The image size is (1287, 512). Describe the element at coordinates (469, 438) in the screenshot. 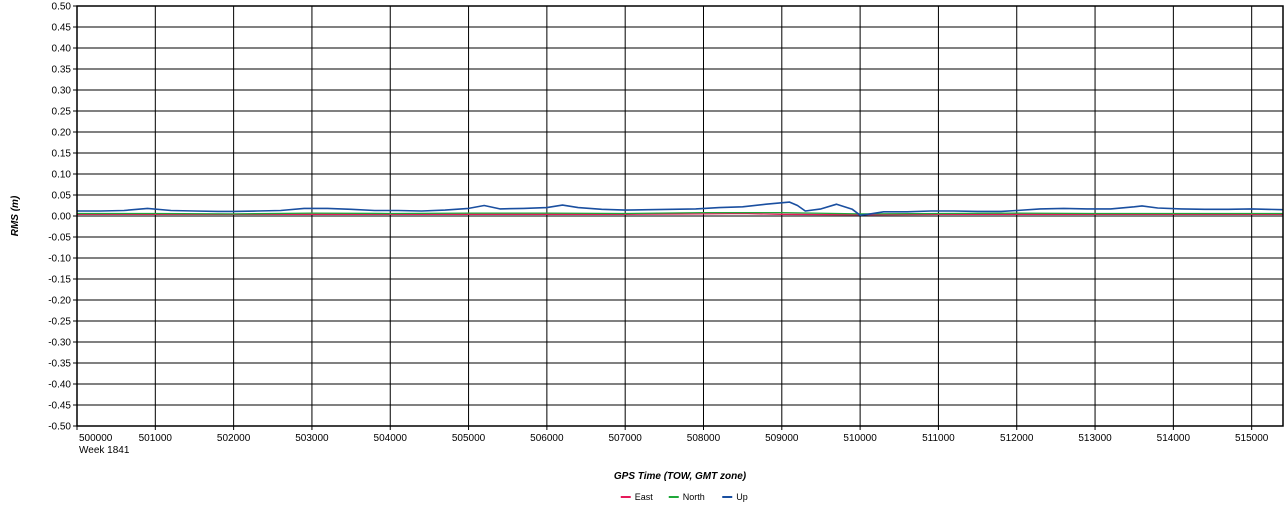

I see `x-tick-label: 505000` at that location.